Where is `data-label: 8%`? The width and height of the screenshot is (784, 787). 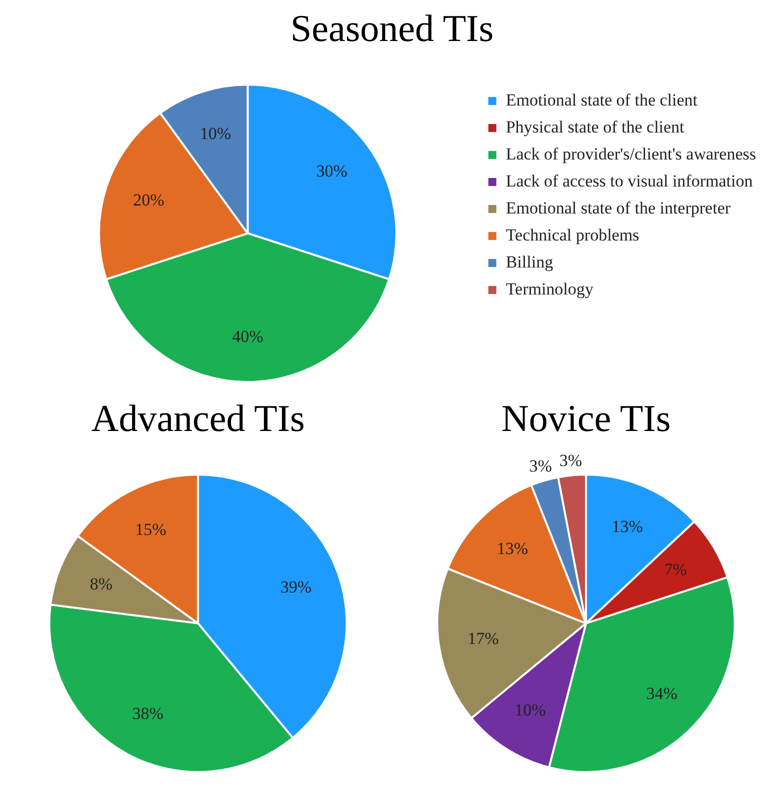
data-label: 8% is located at coordinates (101, 584).